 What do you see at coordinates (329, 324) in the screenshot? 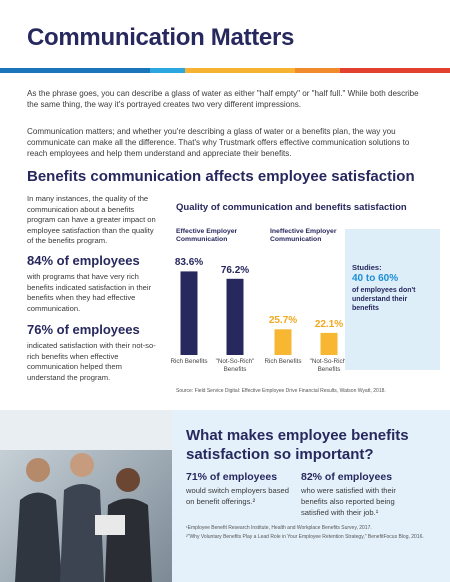
I see `value-label: 22.1%` at bounding box center [329, 324].